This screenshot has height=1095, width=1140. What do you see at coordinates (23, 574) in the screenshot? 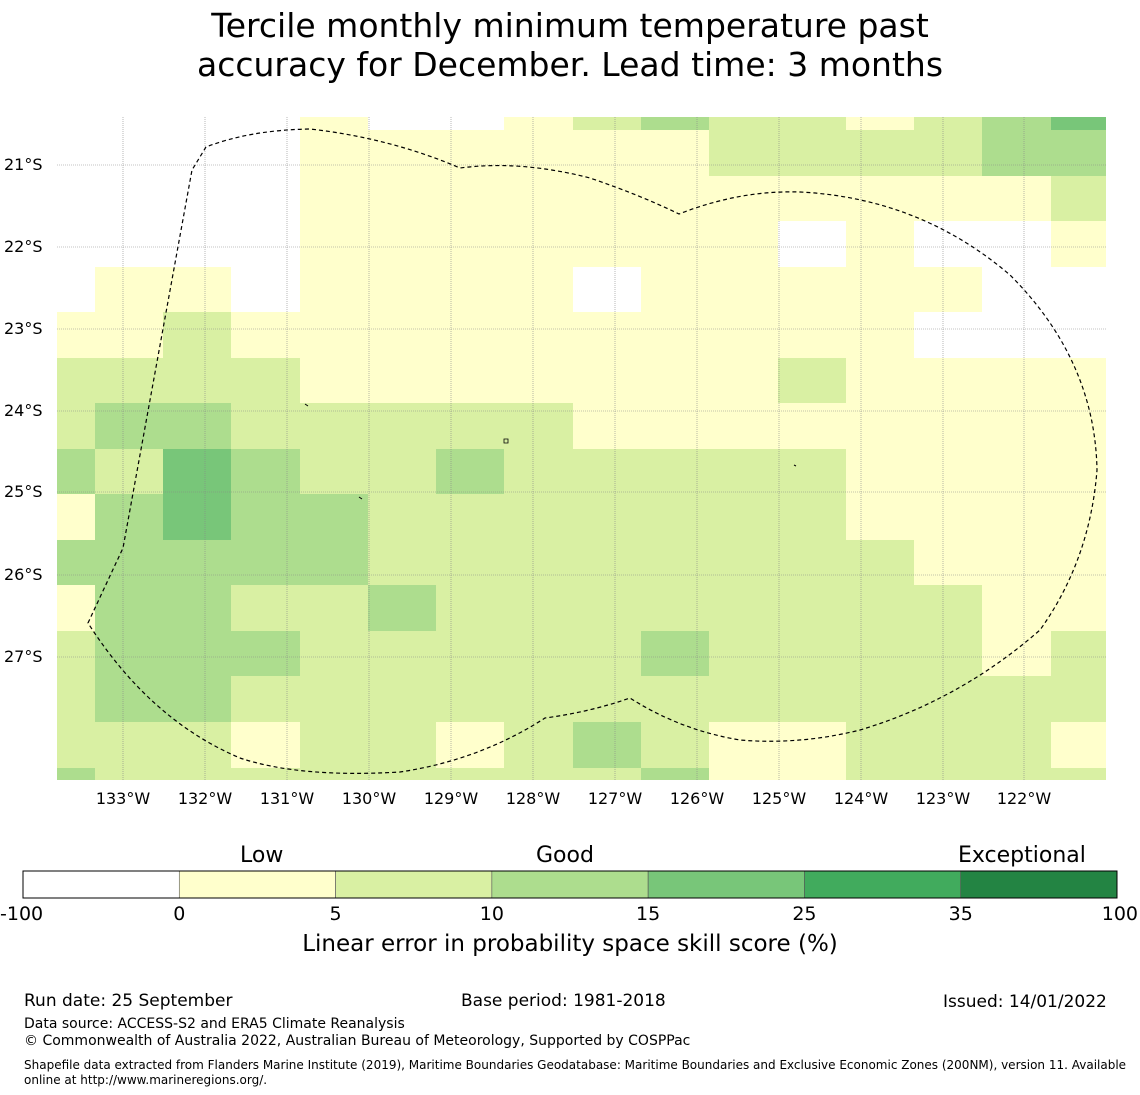
I see `latitude-label: 26°S` at bounding box center [23, 574].